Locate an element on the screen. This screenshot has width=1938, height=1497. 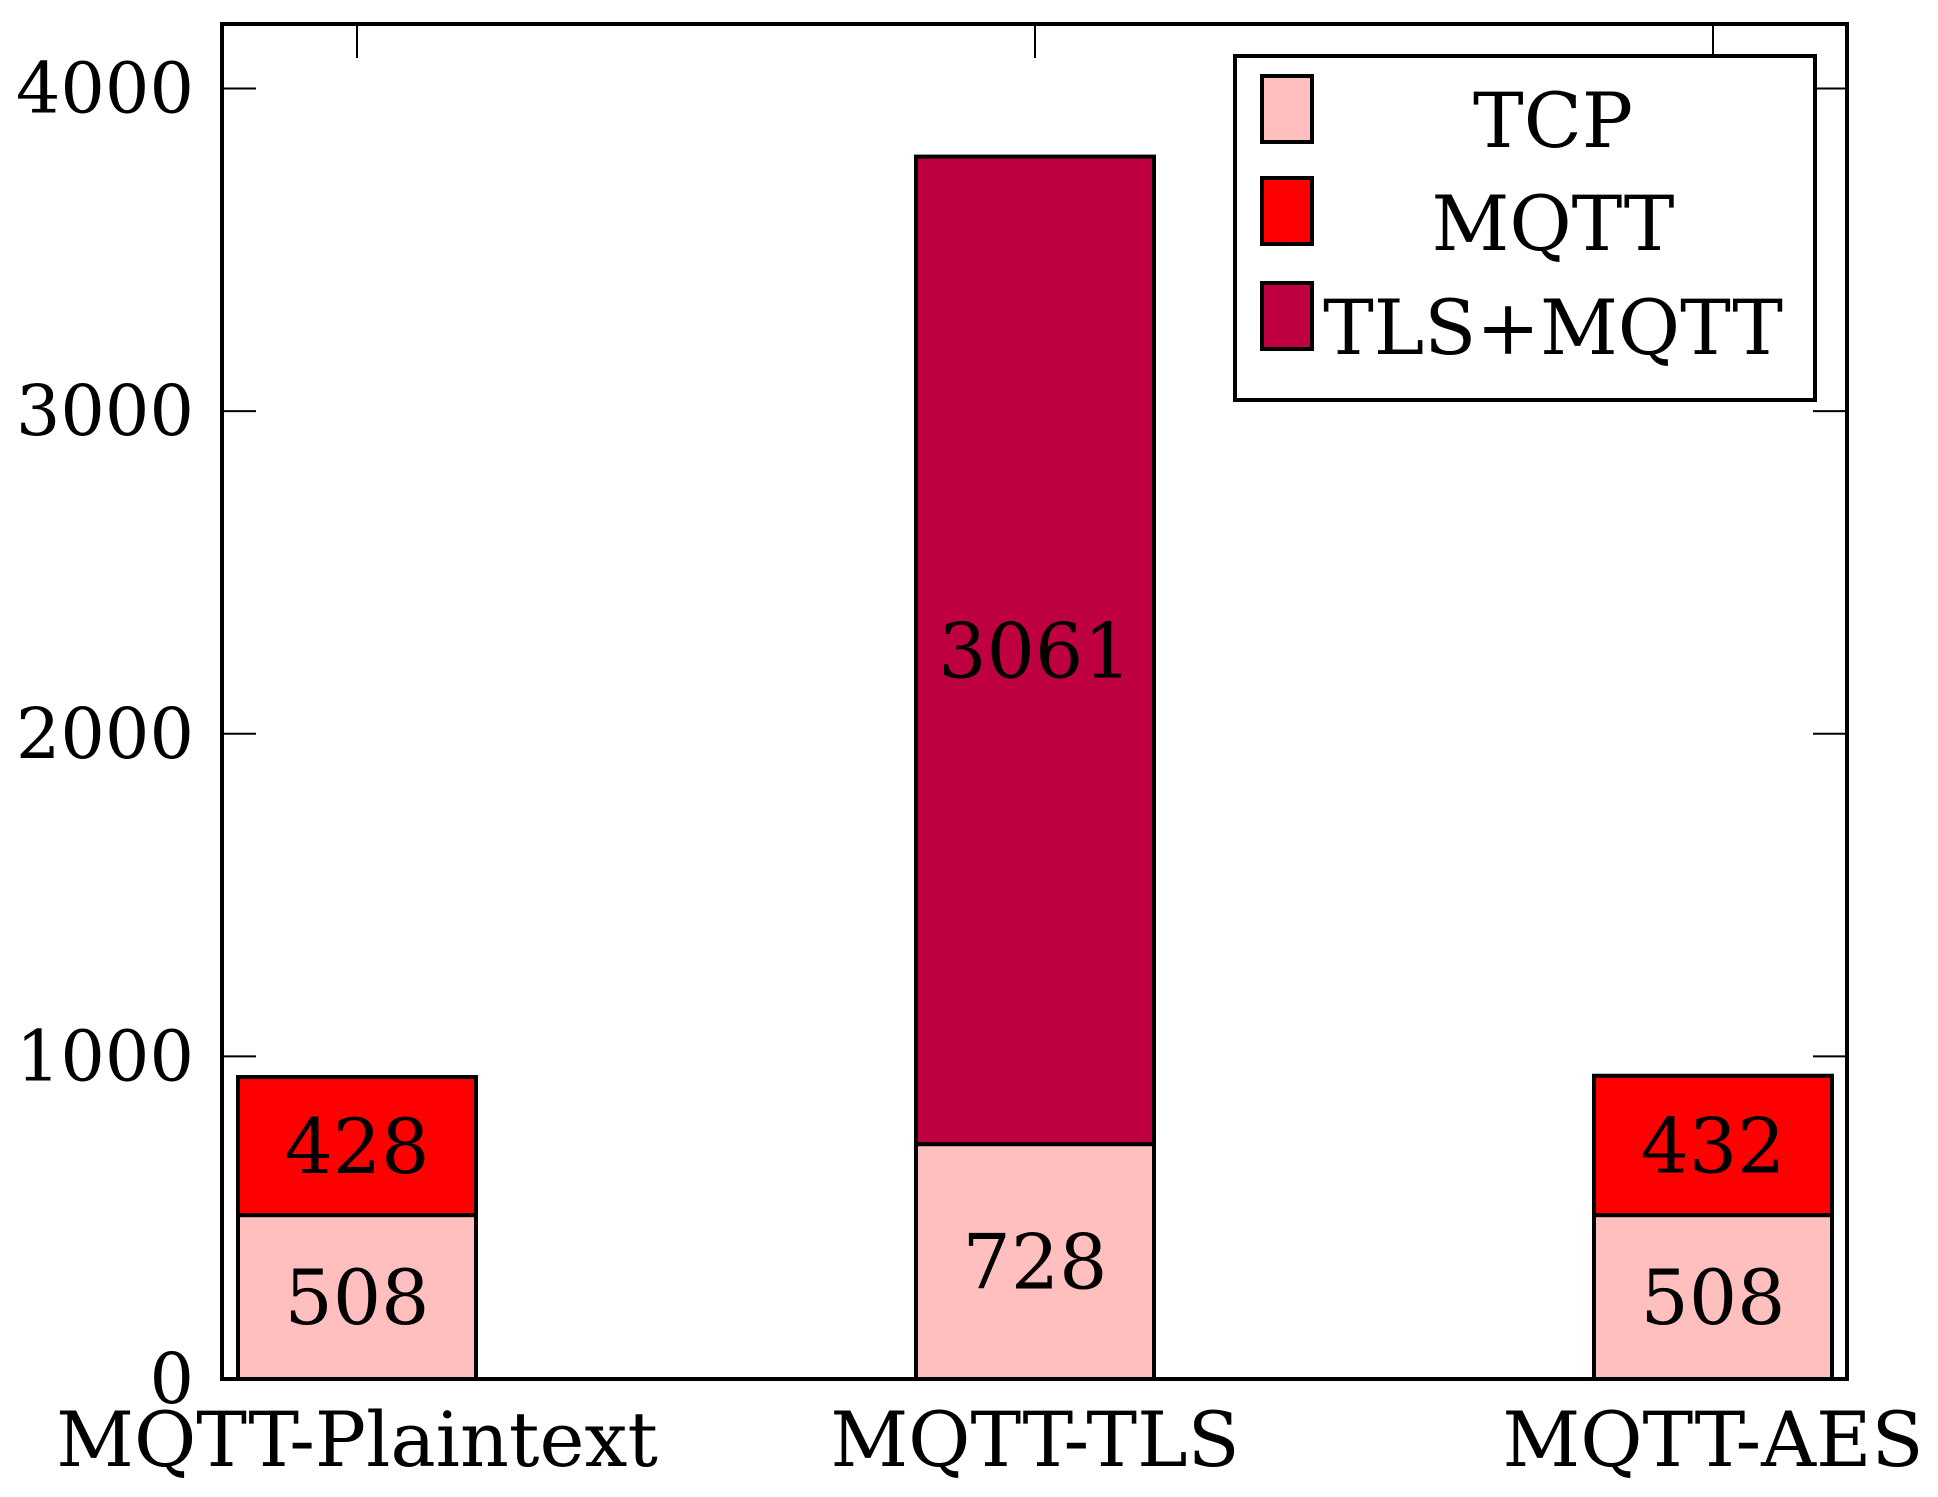
data-label-mqtt-aes-mqtt: 432 is located at coordinates (1712, 1145).